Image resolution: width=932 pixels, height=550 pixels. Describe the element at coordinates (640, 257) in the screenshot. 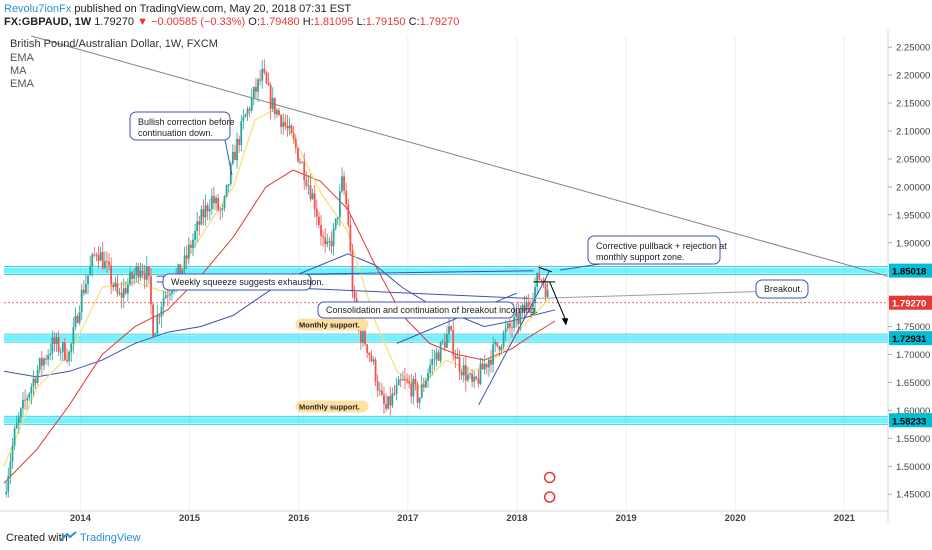

I see `corrective-pullback-note-text: monthly support zone.` at that location.